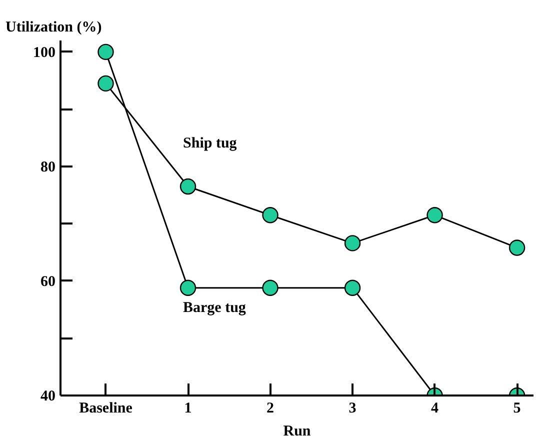 This screenshot has width=543, height=445. What do you see at coordinates (106, 408) in the screenshot?
I see `x-tick-label: Baseline` at bounding box center [106, 408].